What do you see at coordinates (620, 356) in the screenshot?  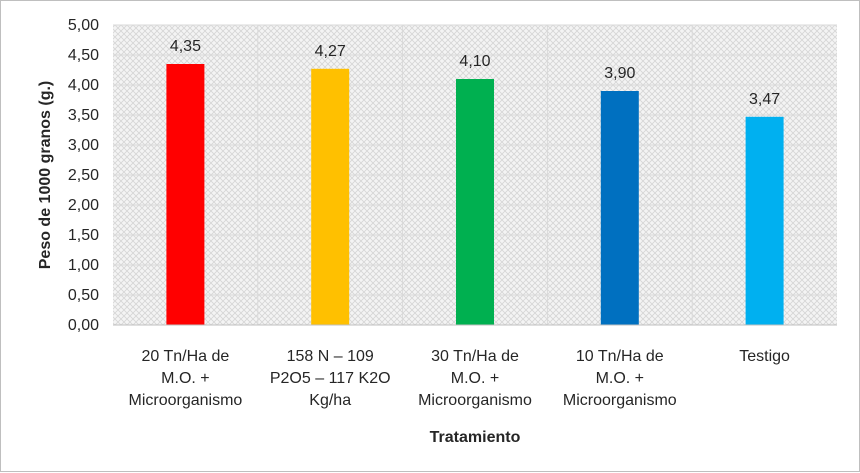 I see `x-tick-label-line: 10 Tn/Ha de` at bounding box center [620, 356].